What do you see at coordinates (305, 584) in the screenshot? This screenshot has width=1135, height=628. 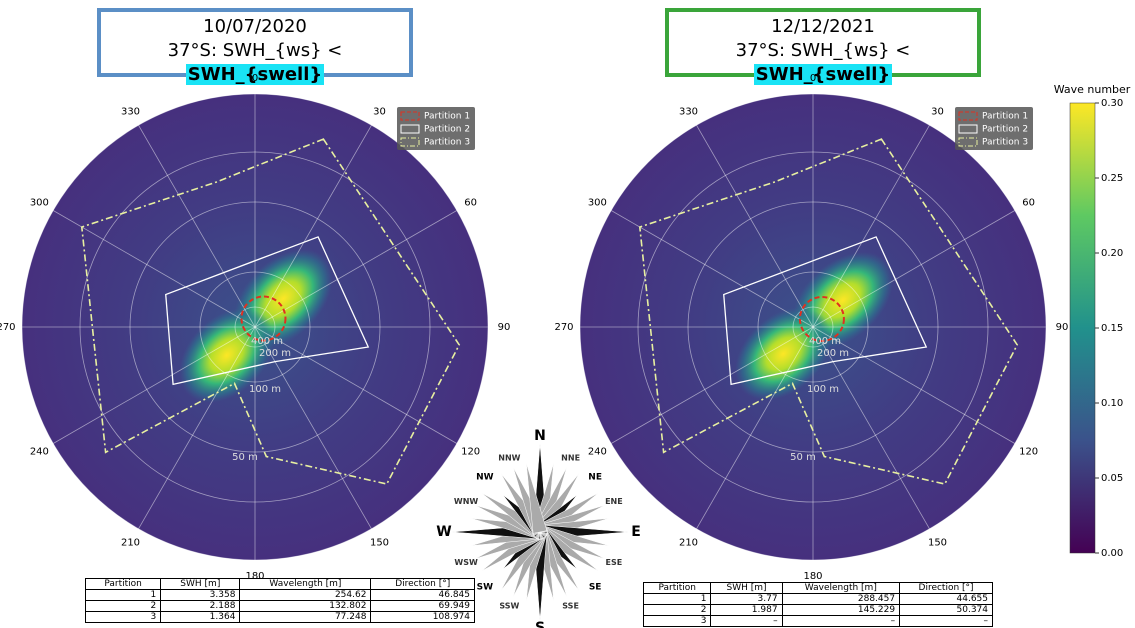 I see `table-header: Wavelength [m]` at bounding box center [305, 584].